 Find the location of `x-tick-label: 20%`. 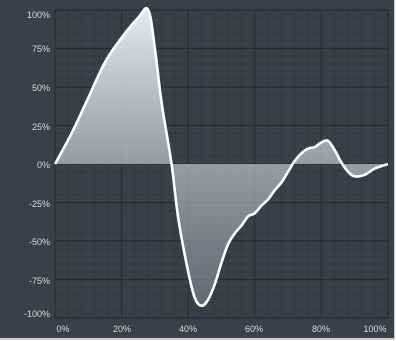

x-tick-label: 20% is located at coordinates (122, 329).